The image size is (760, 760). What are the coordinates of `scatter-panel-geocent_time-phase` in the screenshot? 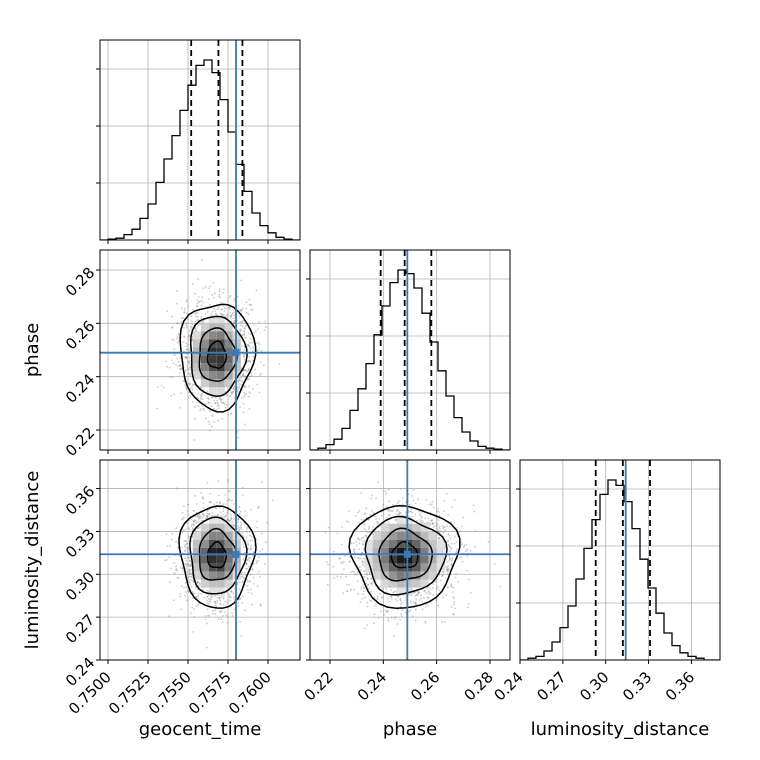 It's located at (198, 351).